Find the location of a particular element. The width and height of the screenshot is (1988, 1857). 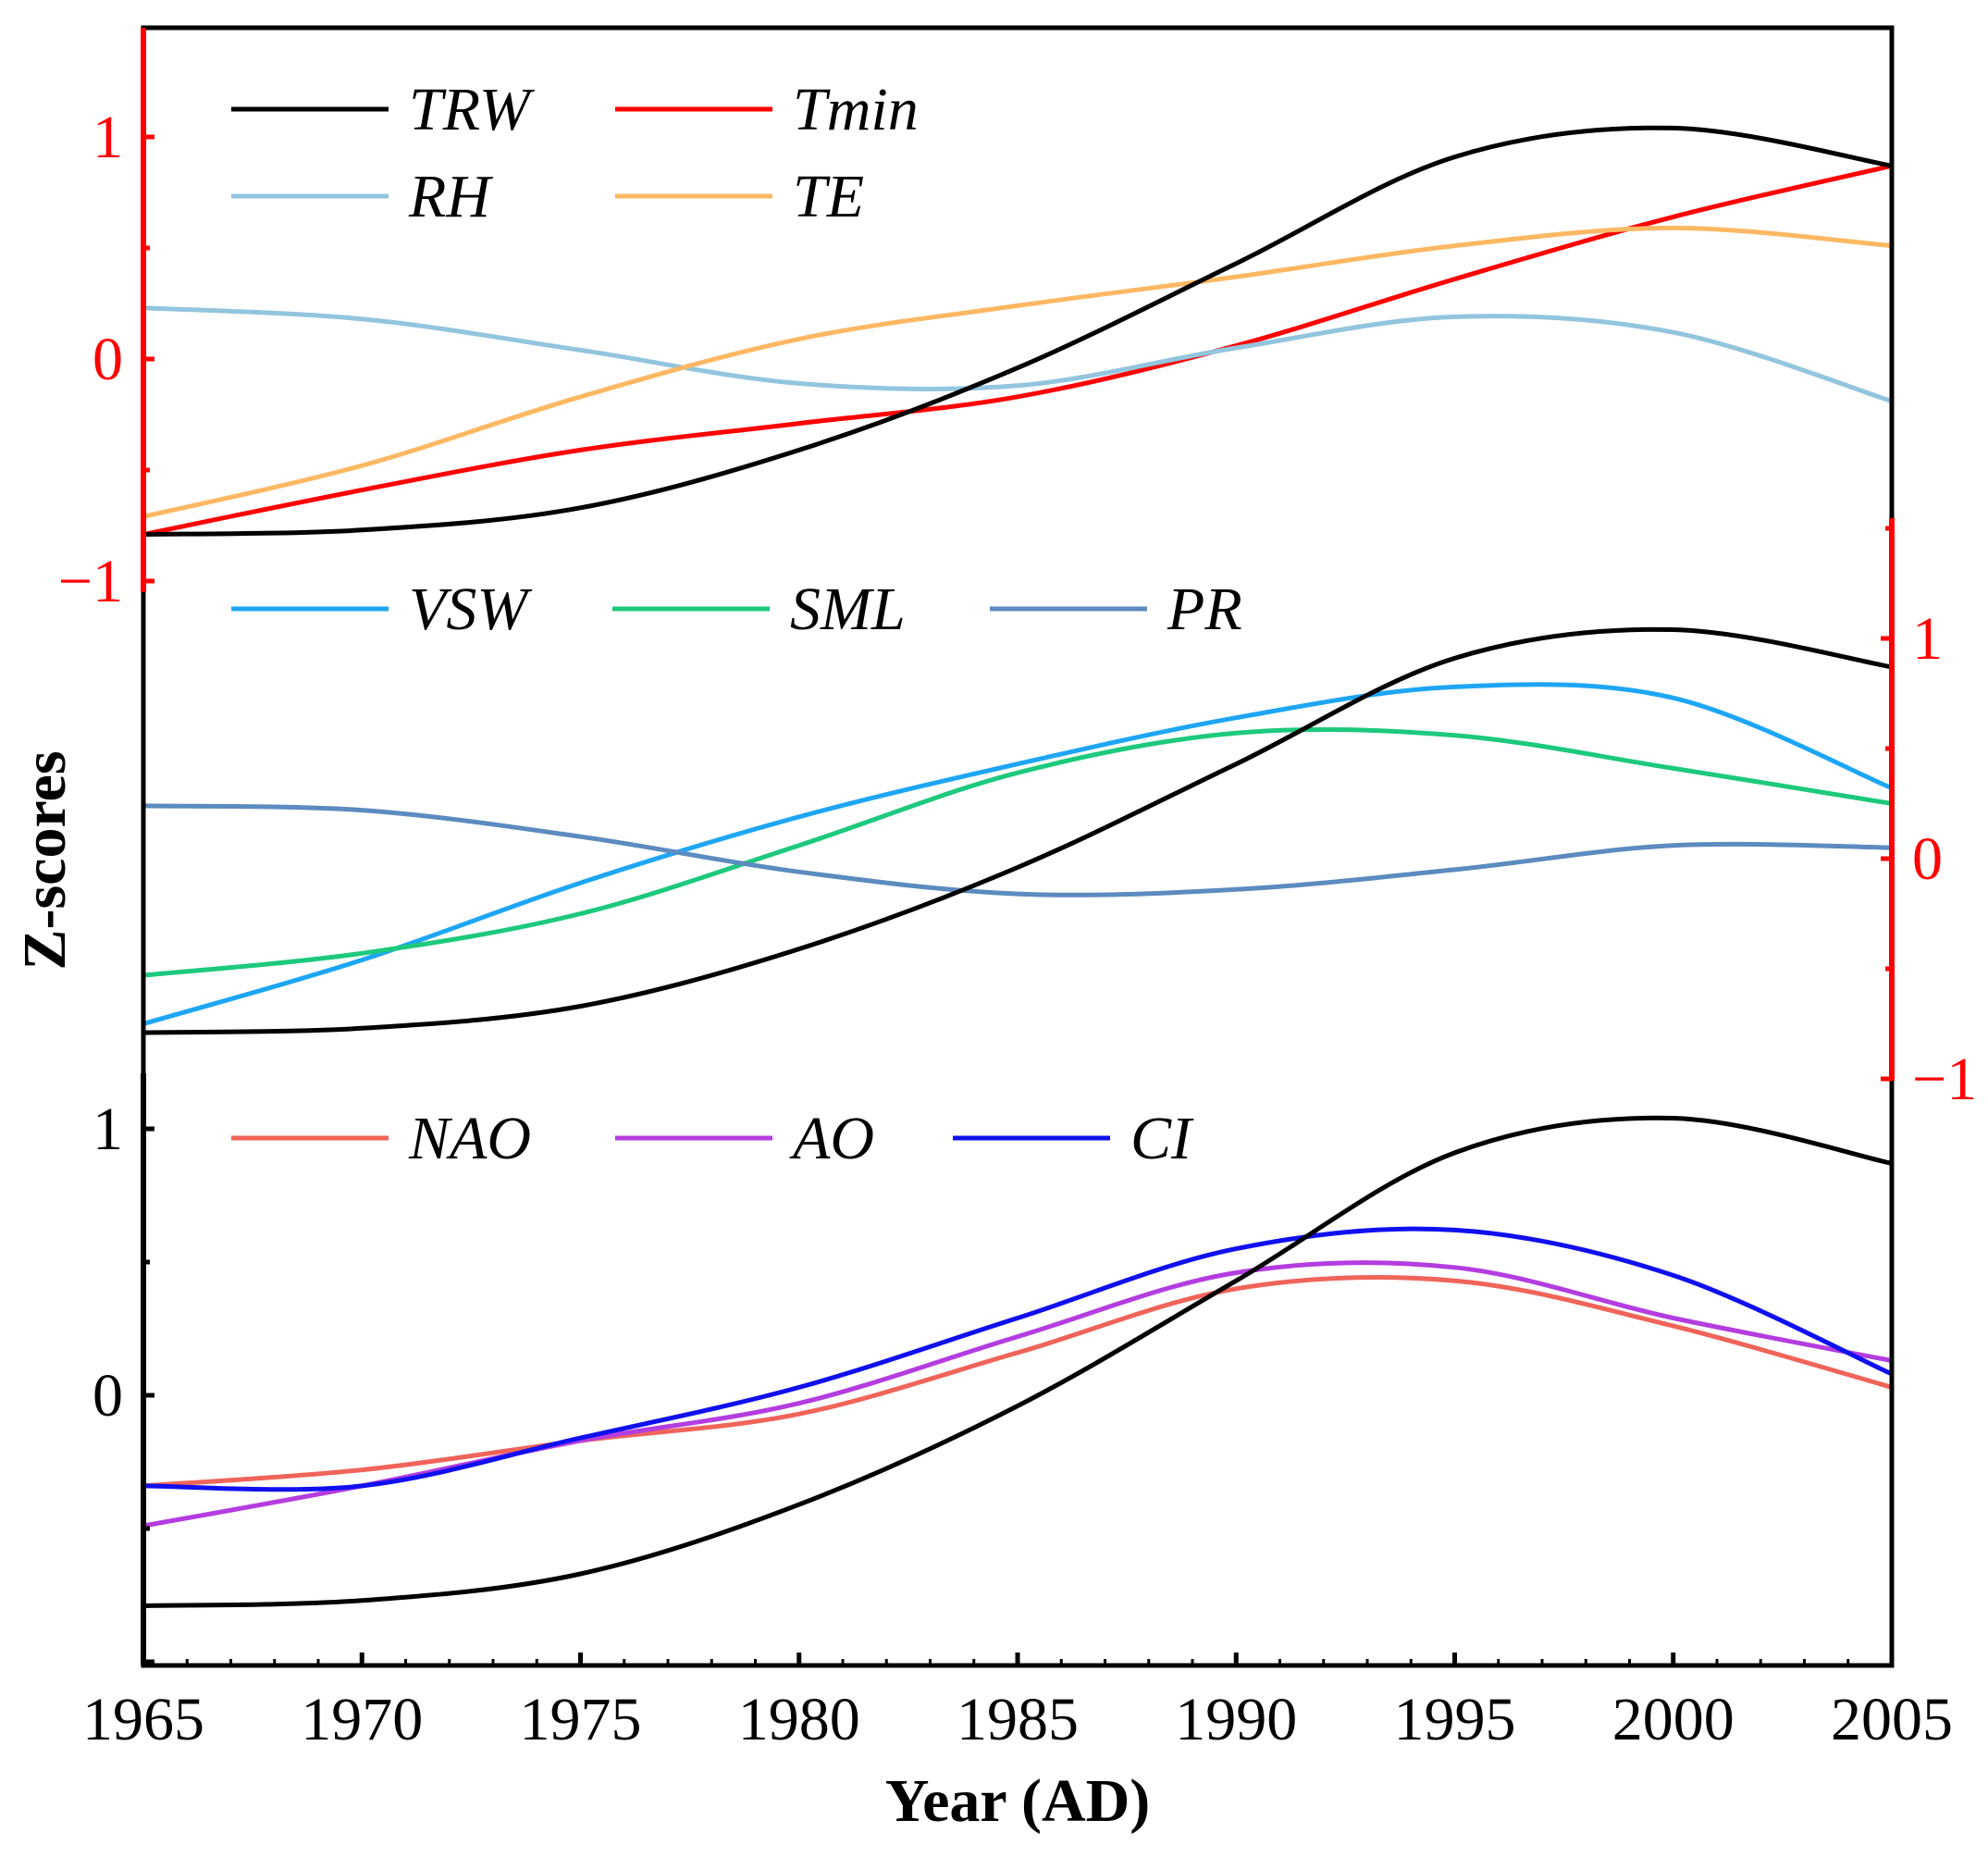

x-tick-label-2000: 2000 is located at coordinates (1673, 1719).